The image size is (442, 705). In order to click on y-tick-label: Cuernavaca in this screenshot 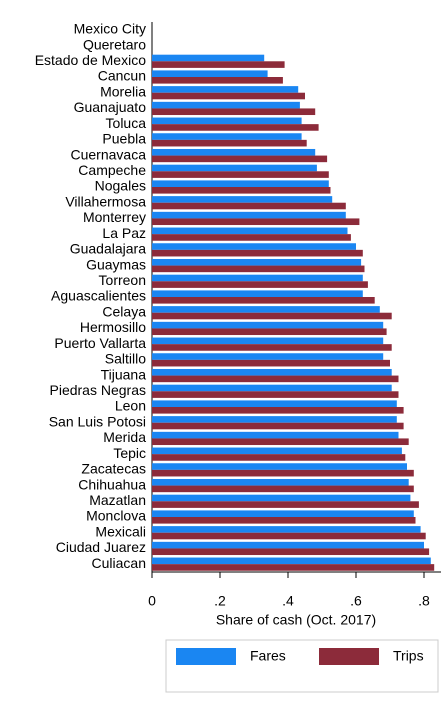, I will do `click(109, 154)`.